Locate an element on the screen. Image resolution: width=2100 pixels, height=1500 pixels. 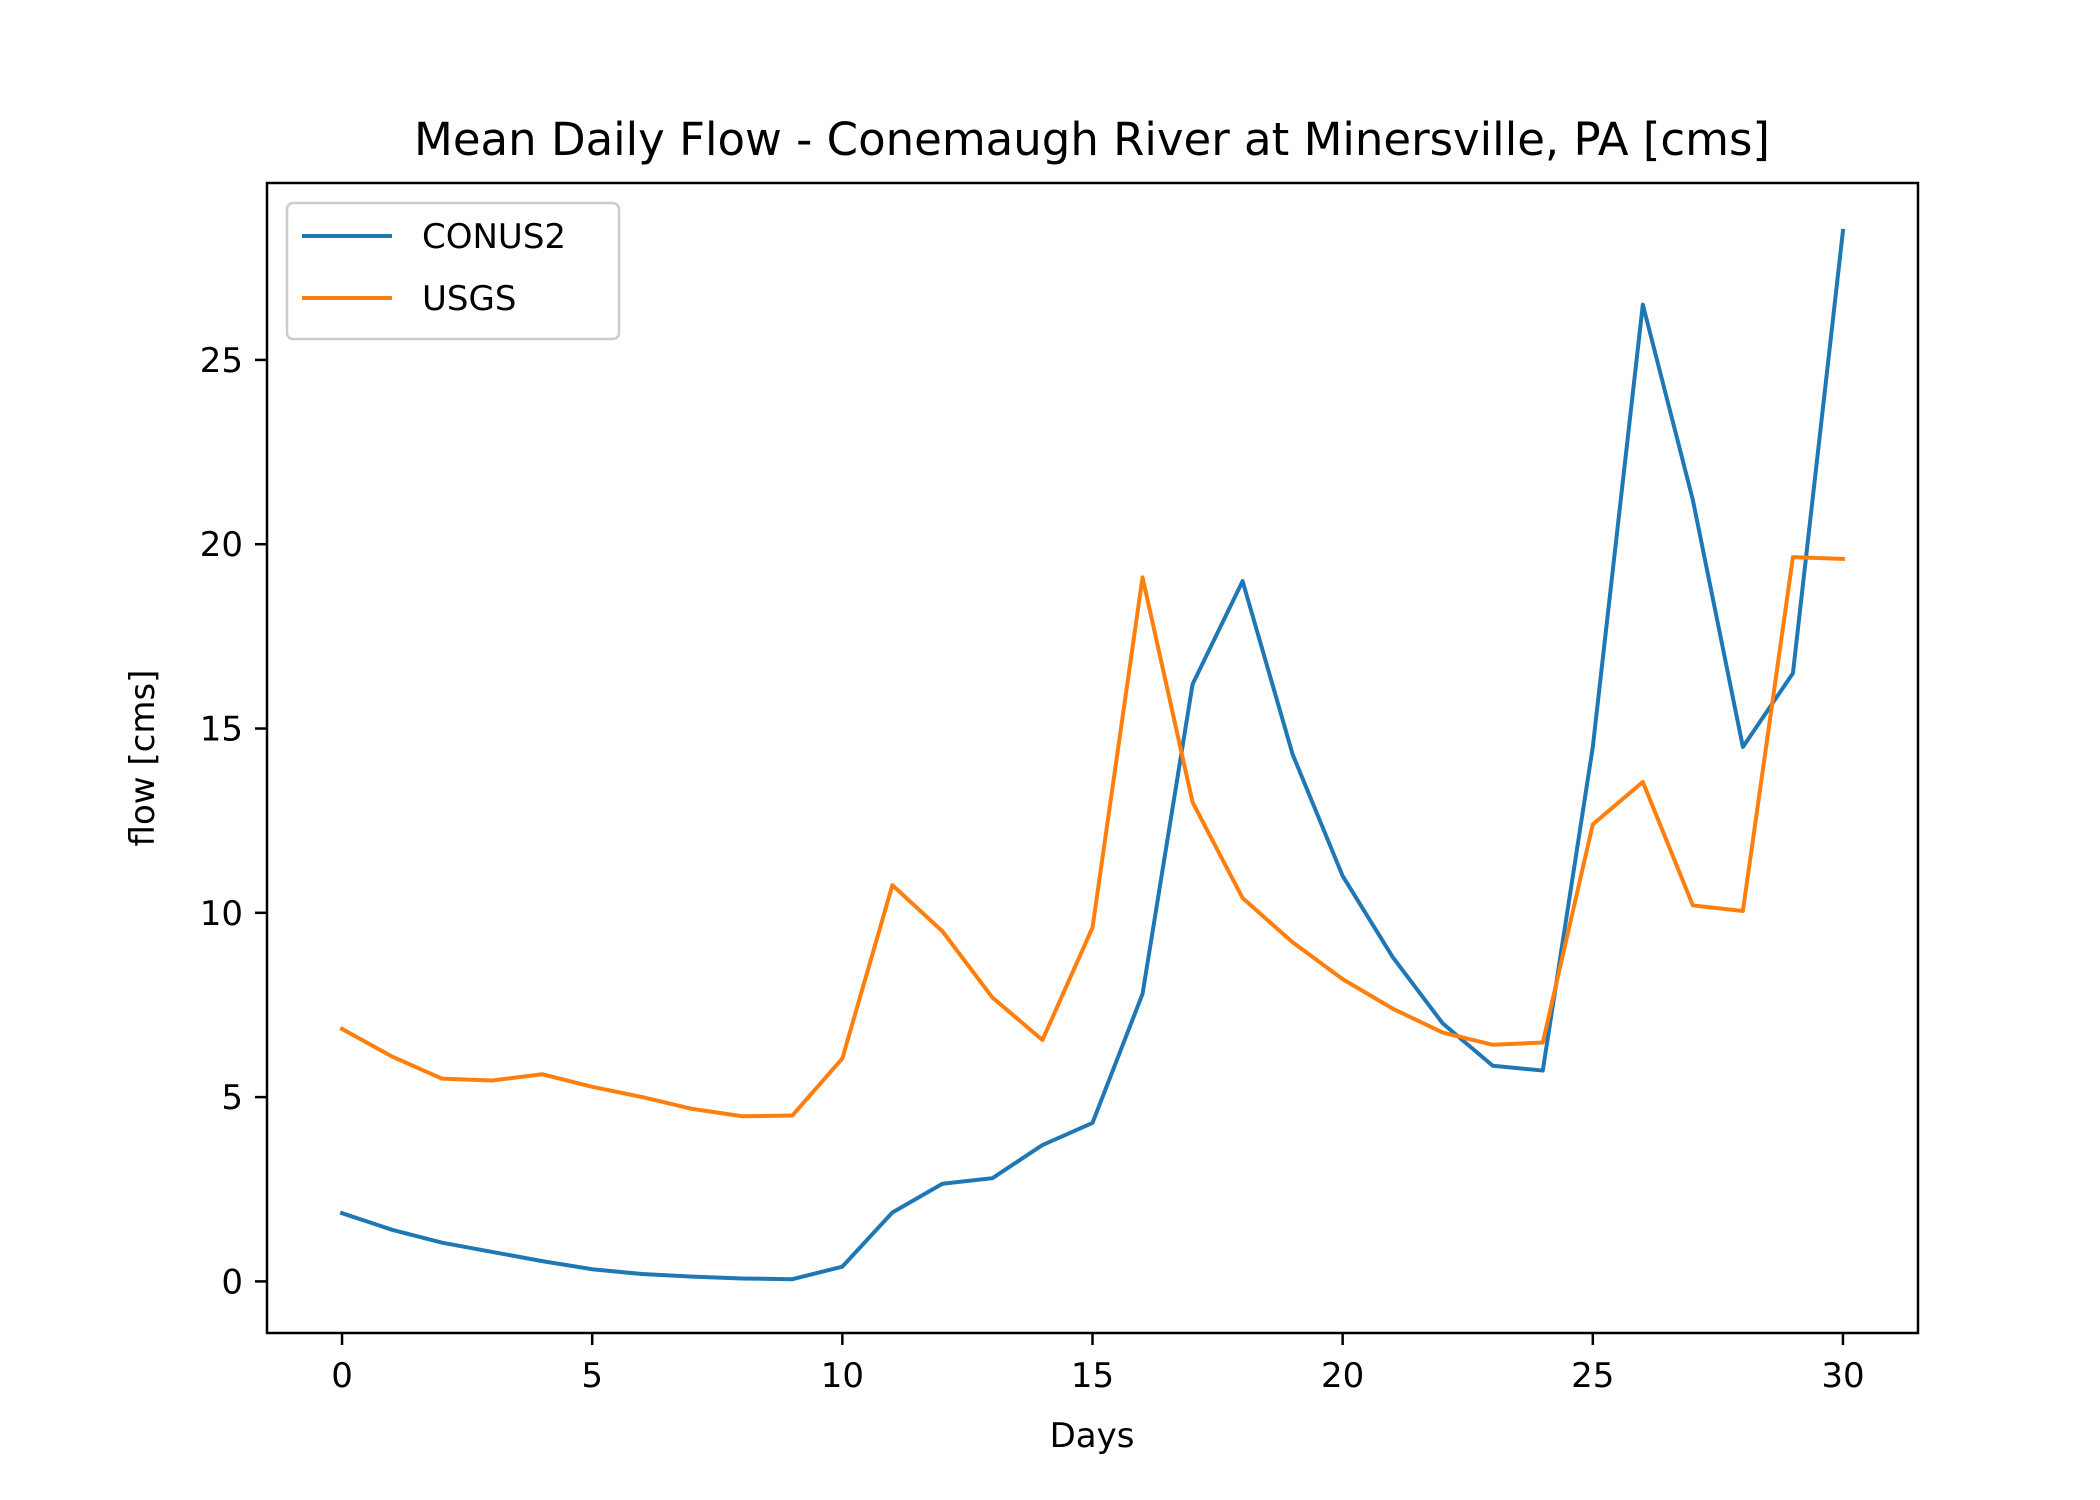
legend-label-usgs: USGS is located at coordinates (469, 299).